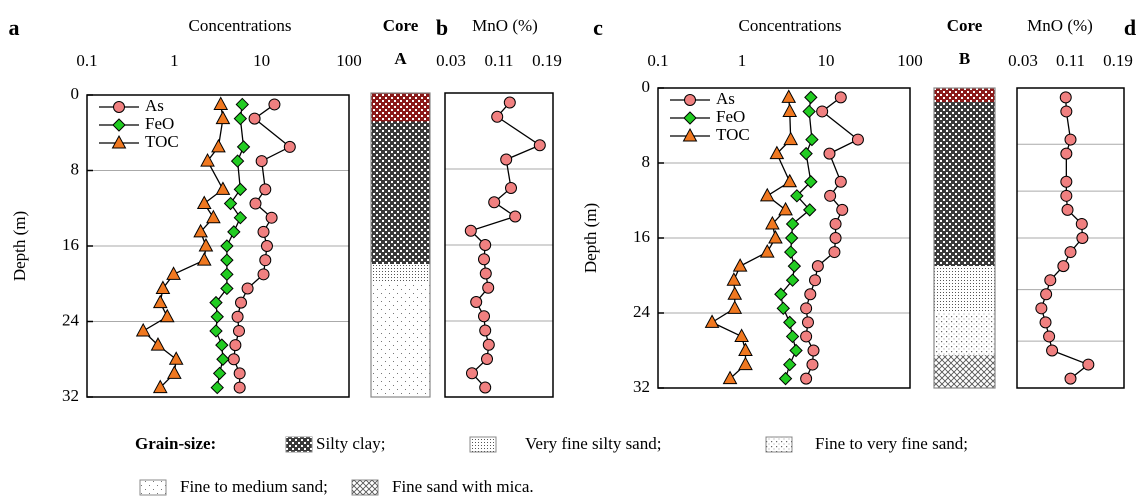 The width and height of the screenshot is (1143, 501). Describe the element at coordinates (350, 443) in the screenshot. I see `legend-label: Silty clay;` at that location.